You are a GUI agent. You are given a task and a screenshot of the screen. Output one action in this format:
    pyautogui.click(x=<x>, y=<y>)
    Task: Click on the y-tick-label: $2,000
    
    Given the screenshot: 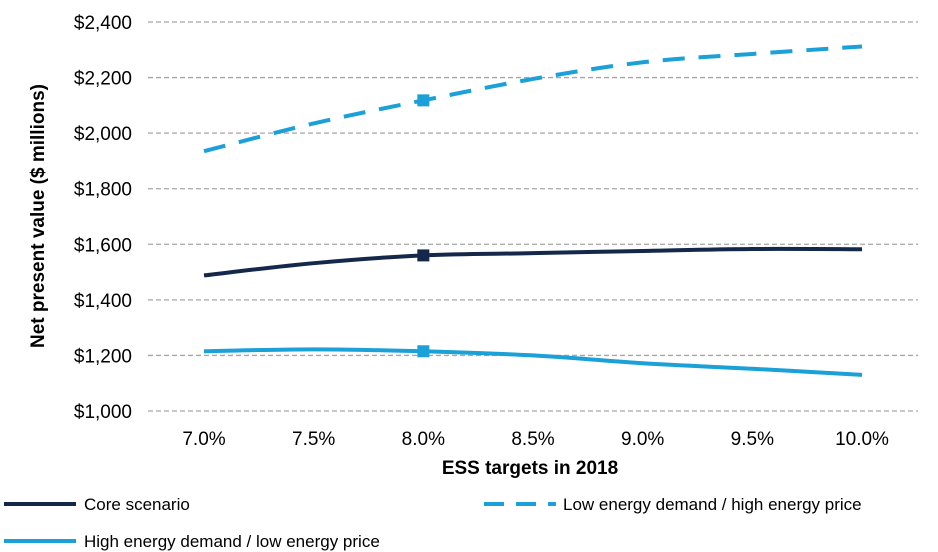 What is the action you would take?
    pyautogui.click(x=103, y=134)
    